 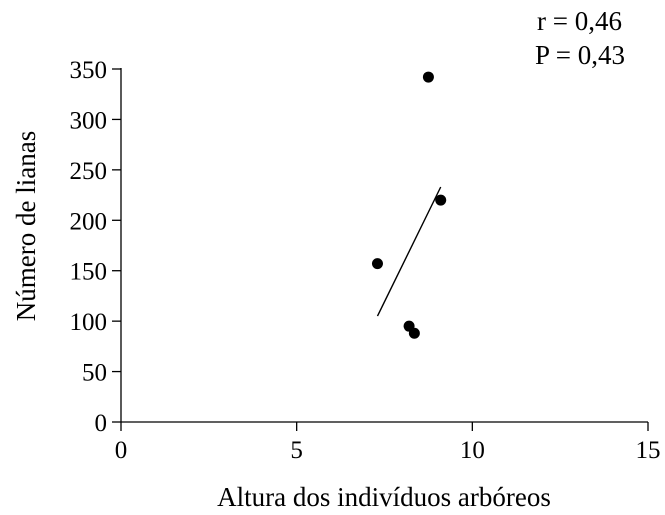 I want to click on y-axis-title: Número de lianas, so click(x=26, y=226).